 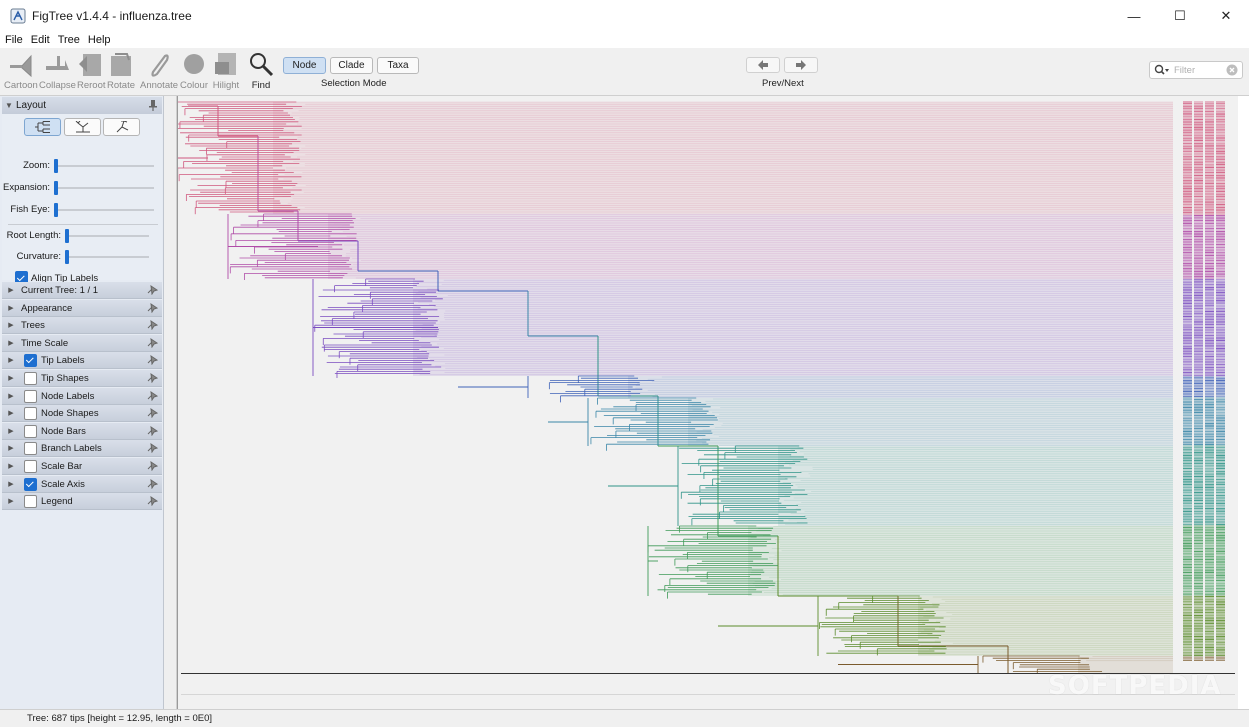 I want to click on prev-button, so click(x=763, y=65).